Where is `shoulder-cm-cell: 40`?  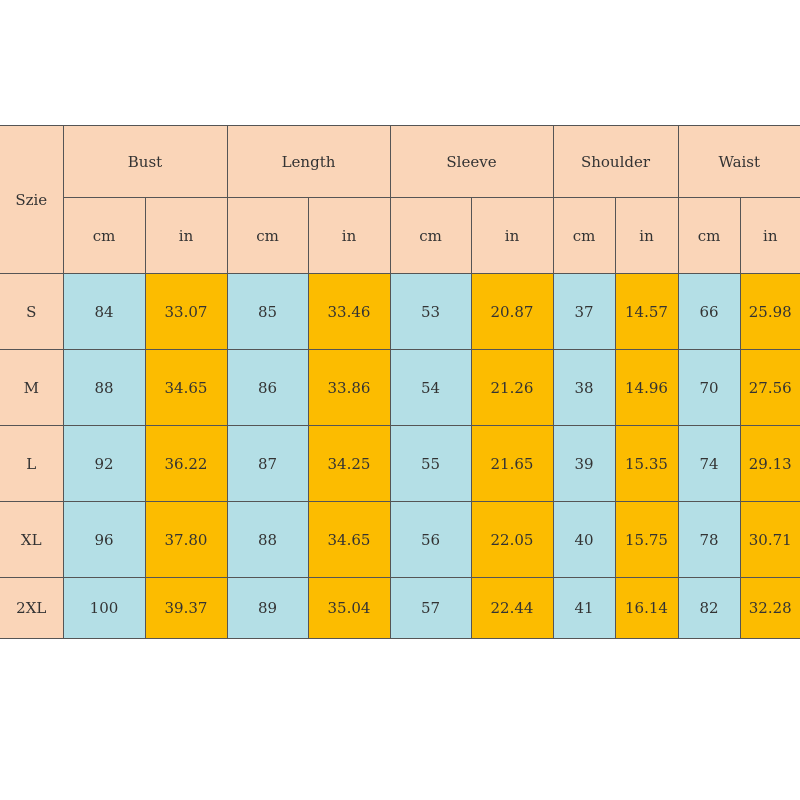
shoulder-cm-cell: 40 is located at coordinates (584, 539).